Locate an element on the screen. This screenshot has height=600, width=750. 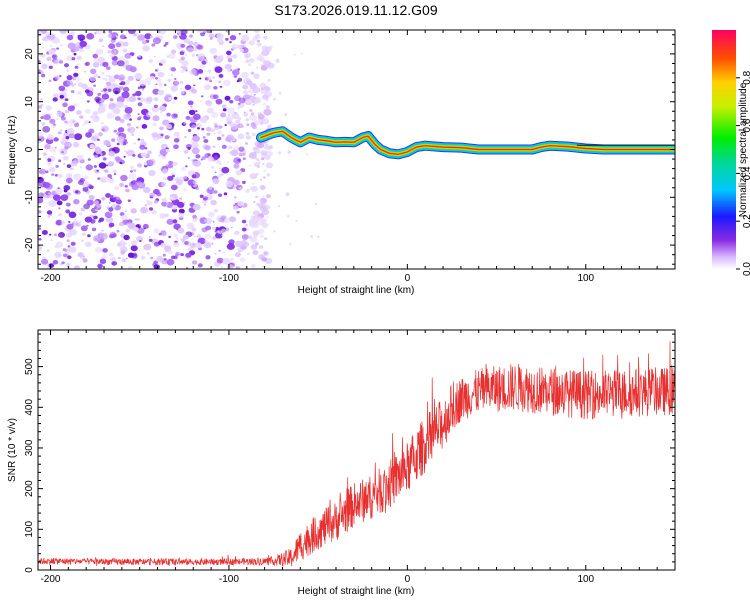
snr-ylabel: SNR (10 * v/v) is located at coordinates (12, 450).